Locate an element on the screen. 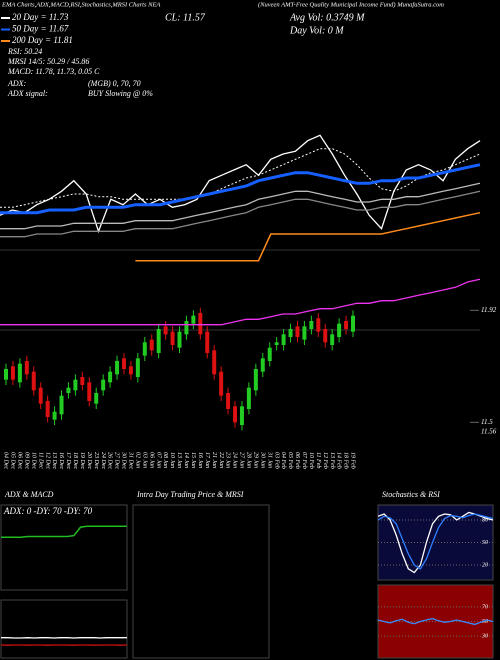 The image size is (500, 660). x-tick-label: 21 Jan is located at coordinates (214, 460).